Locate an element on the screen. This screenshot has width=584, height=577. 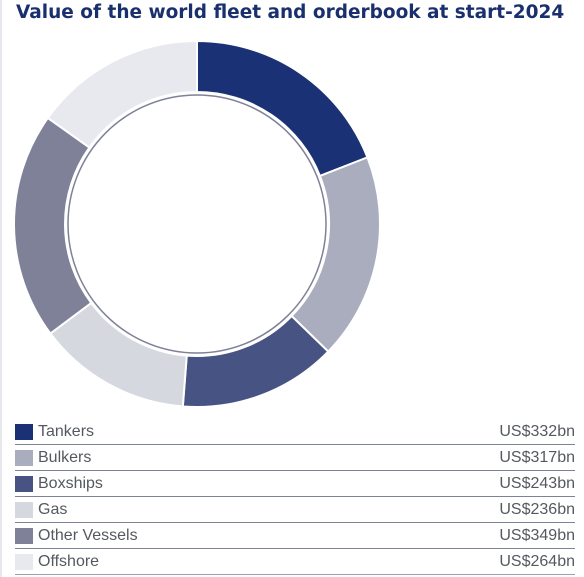
legend-swatch-bulkers is located at coordinates (24, 457).